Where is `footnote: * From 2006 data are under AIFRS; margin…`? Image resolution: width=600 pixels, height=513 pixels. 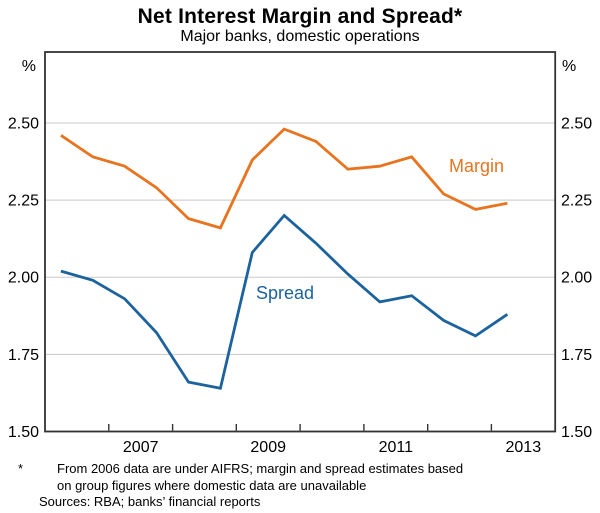
footnote: * From 2006 data are under AIFRS; margin… is located at coordinates (301, 486).